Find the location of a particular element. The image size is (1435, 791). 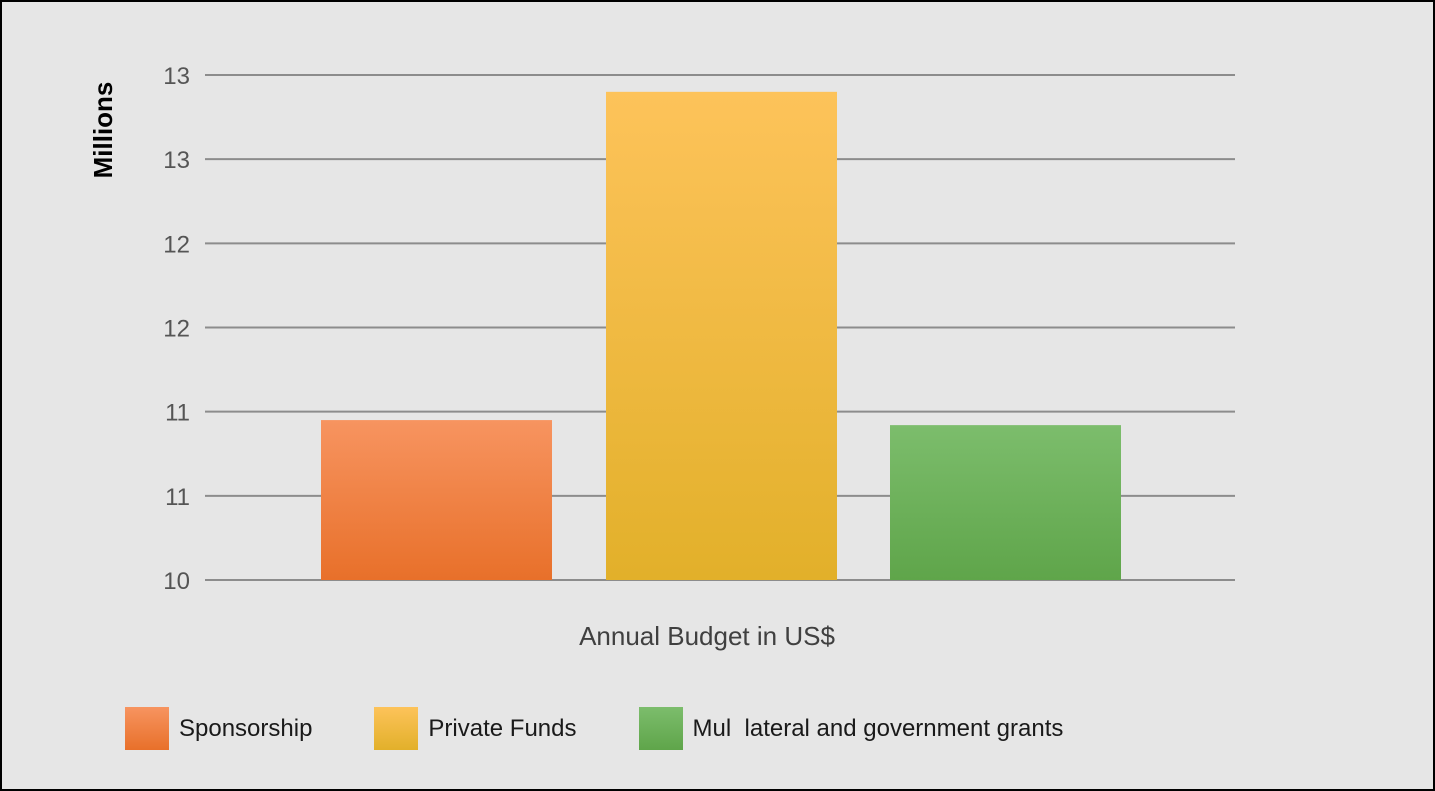

y-tick-labels: 10 11 11 12 12 13 13 is located at coordinates (176, 329).